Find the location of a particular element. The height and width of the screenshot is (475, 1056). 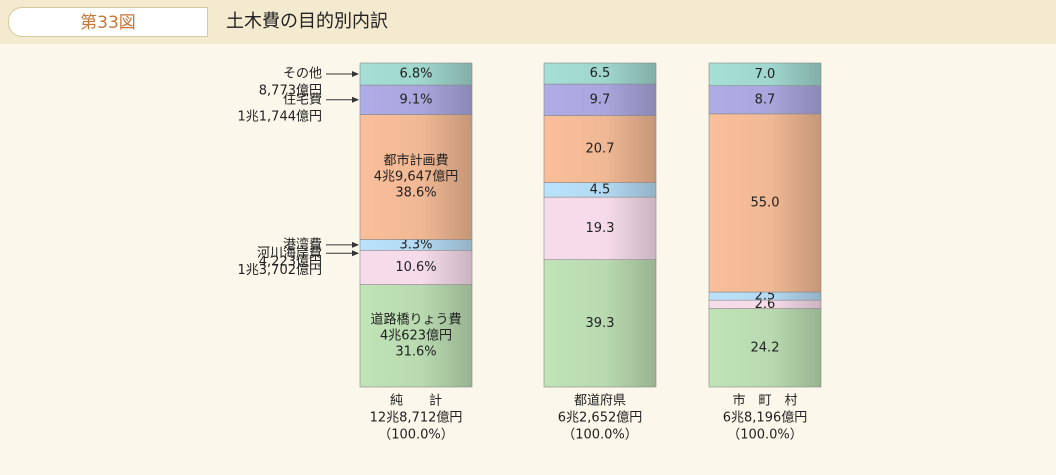

bar-segment-label: 20.7 is located at coordinates (600, 149).